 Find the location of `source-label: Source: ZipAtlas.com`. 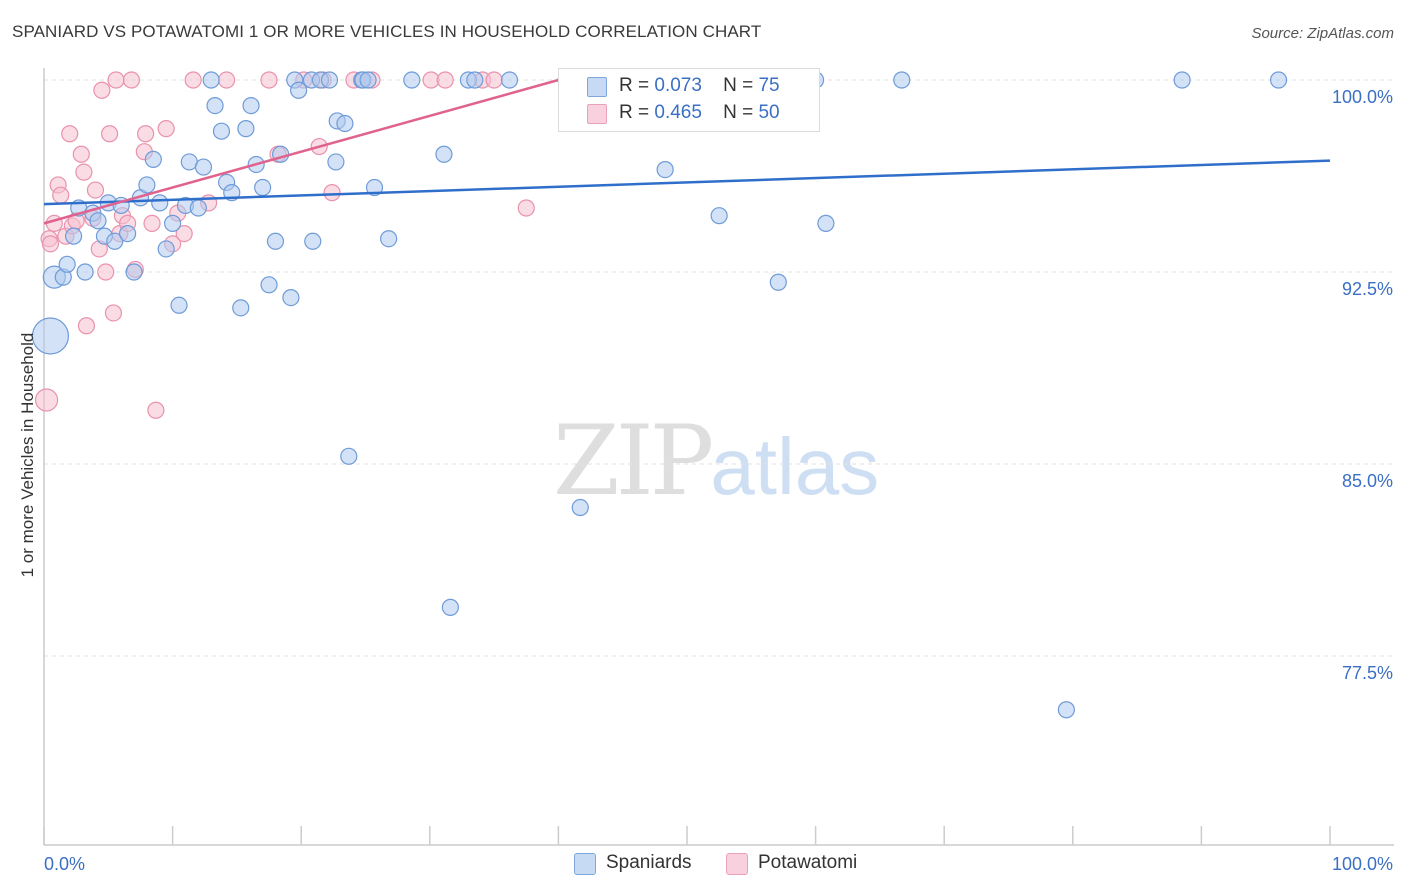

source-label: Source: ZipAtlas.com is located at coordinates (1322, 33).